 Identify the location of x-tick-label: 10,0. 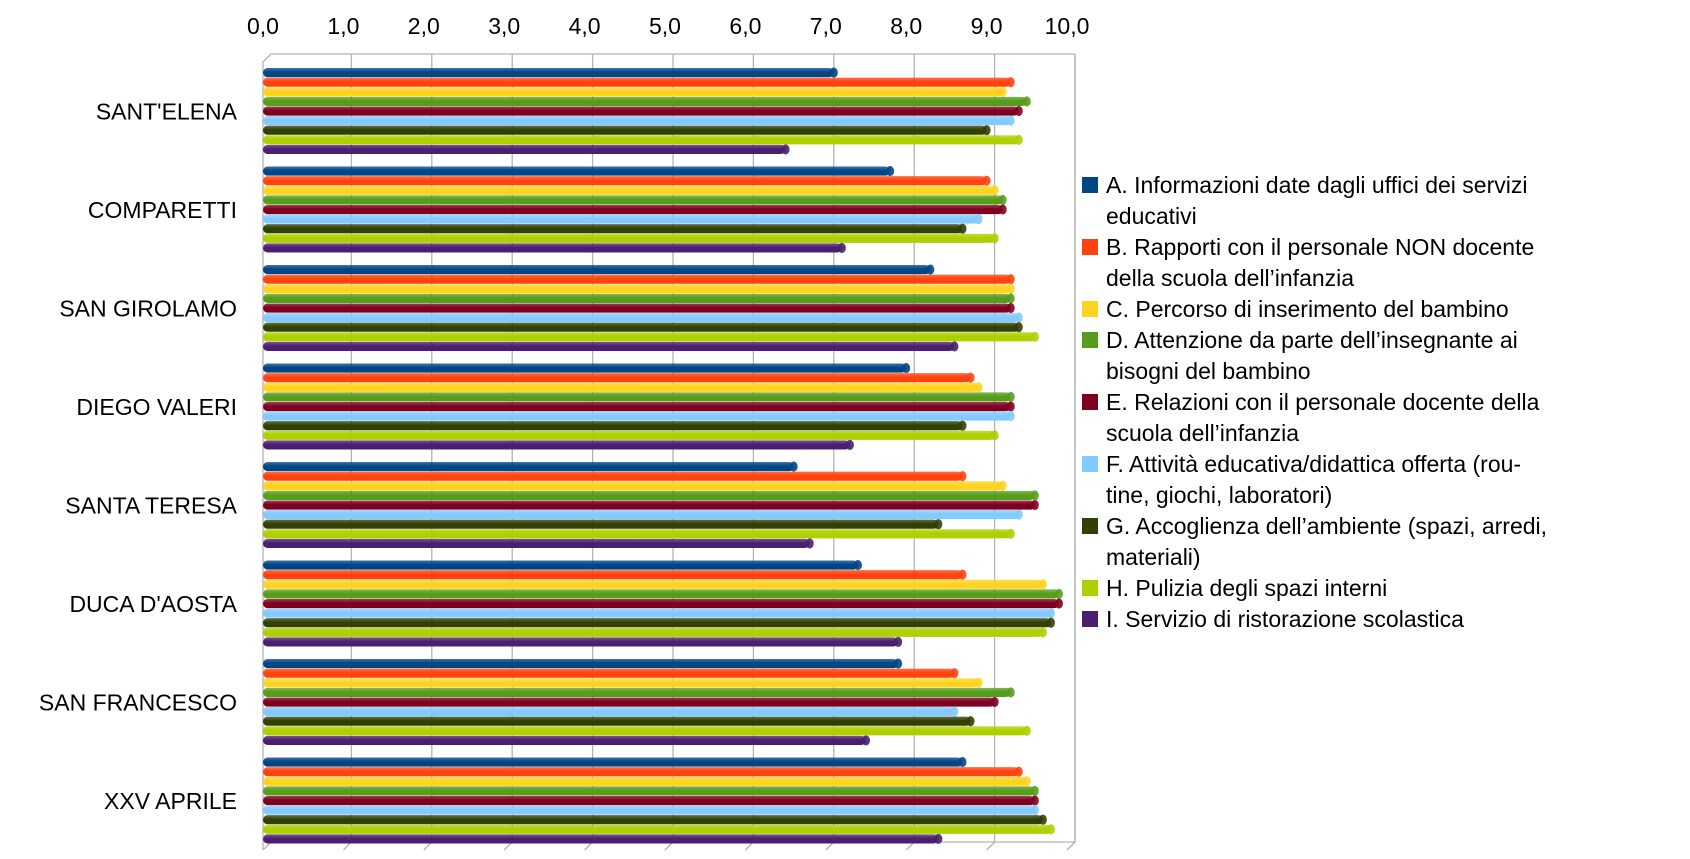
(1067, 26).